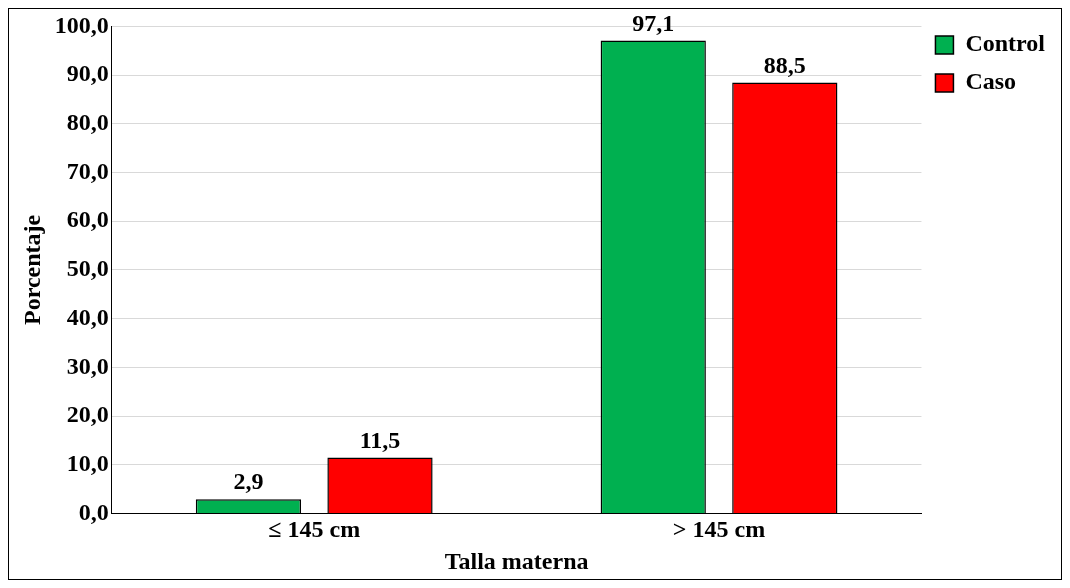 The width and height of the screenshot is (1070, 588). What do you see at coordinates (31, 269) in the screenshot?
I see `y-axis-title: Porcentaje` at bounding box center [31, 269].